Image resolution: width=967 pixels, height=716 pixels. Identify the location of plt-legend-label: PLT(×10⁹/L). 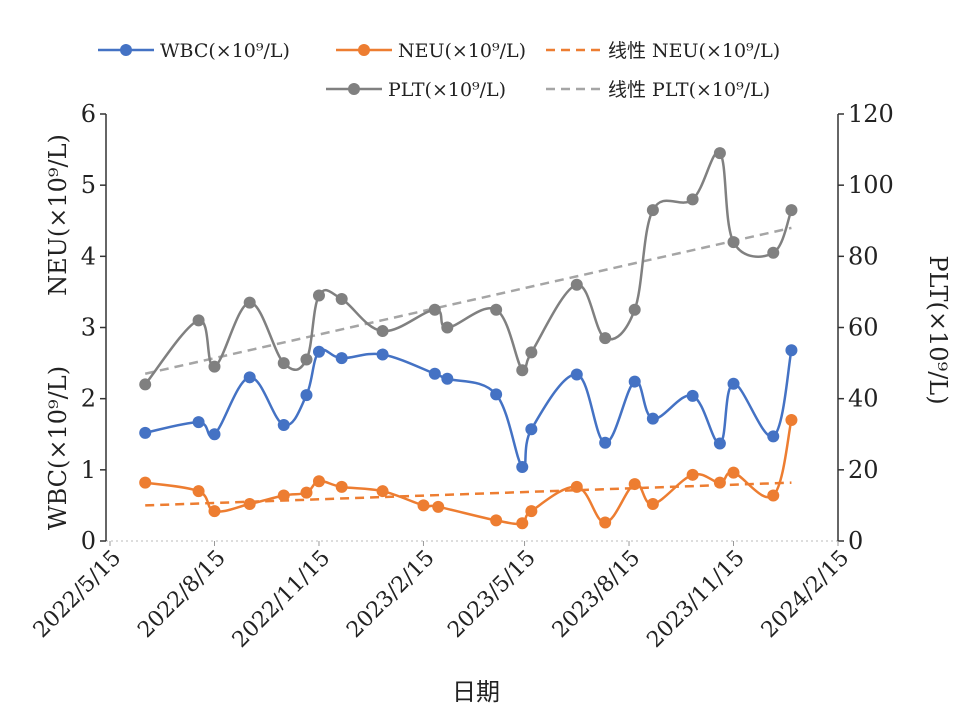
(447, 90).